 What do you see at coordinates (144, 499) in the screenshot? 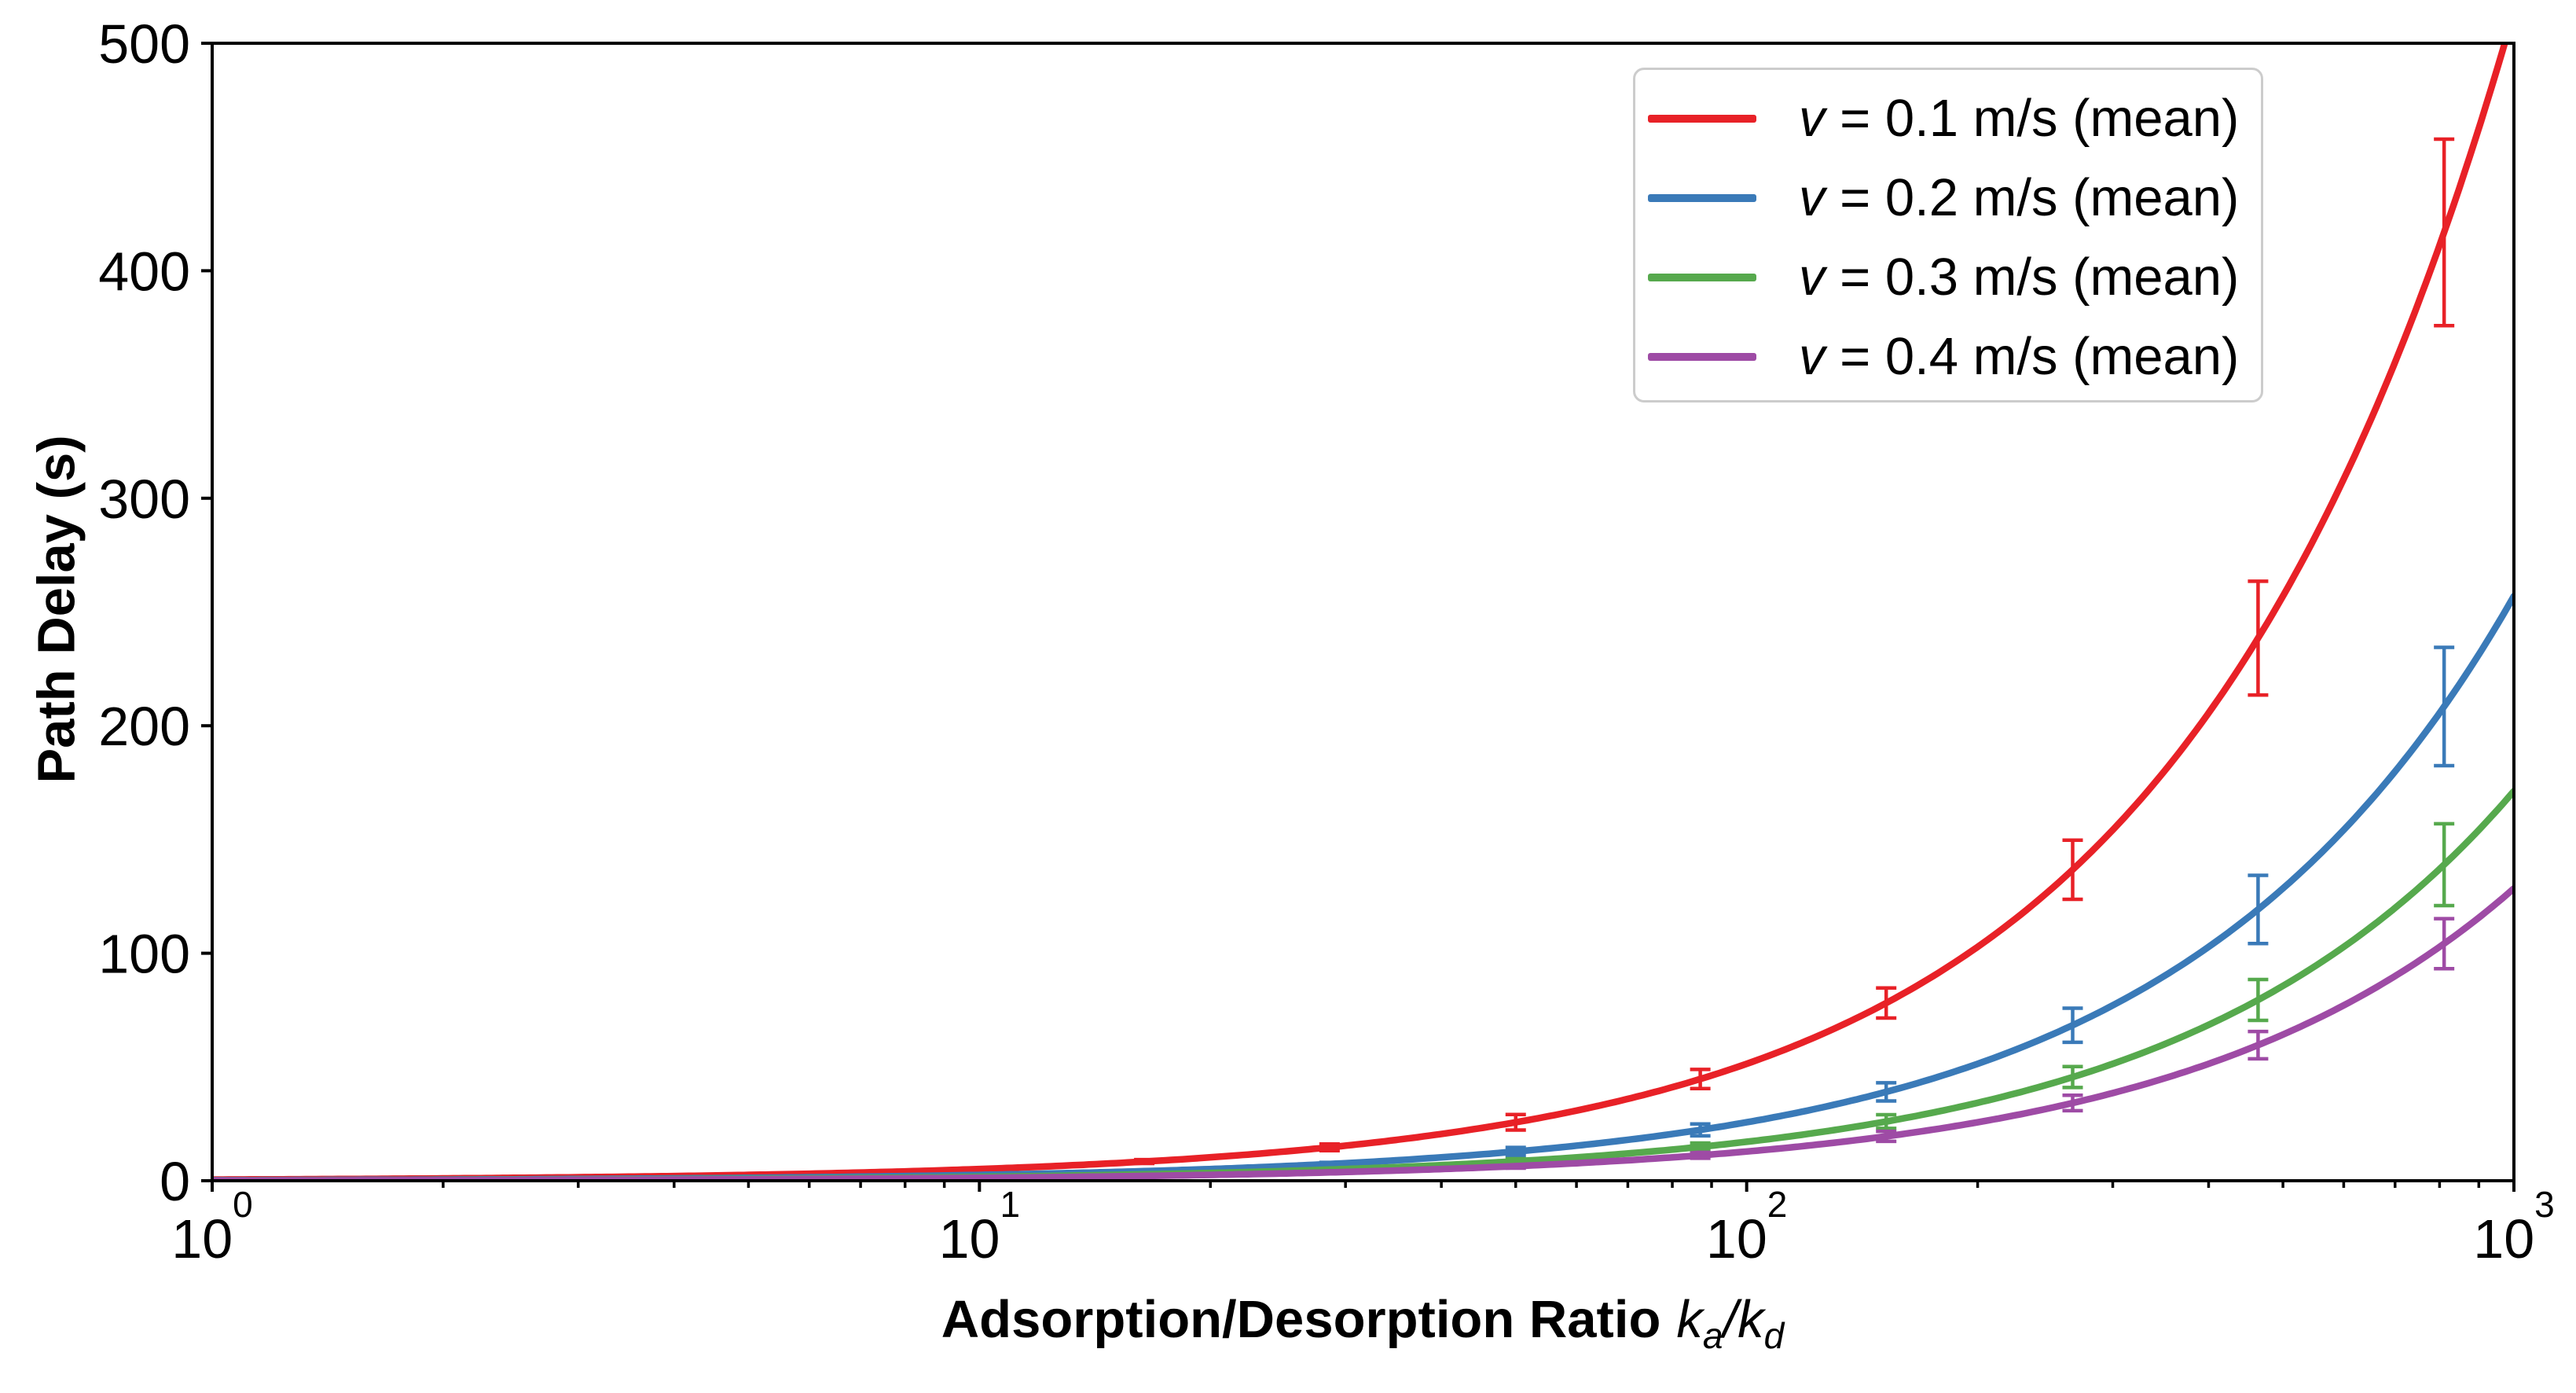
I see `y-tick-label: 300` at bounding box center [144, 499].